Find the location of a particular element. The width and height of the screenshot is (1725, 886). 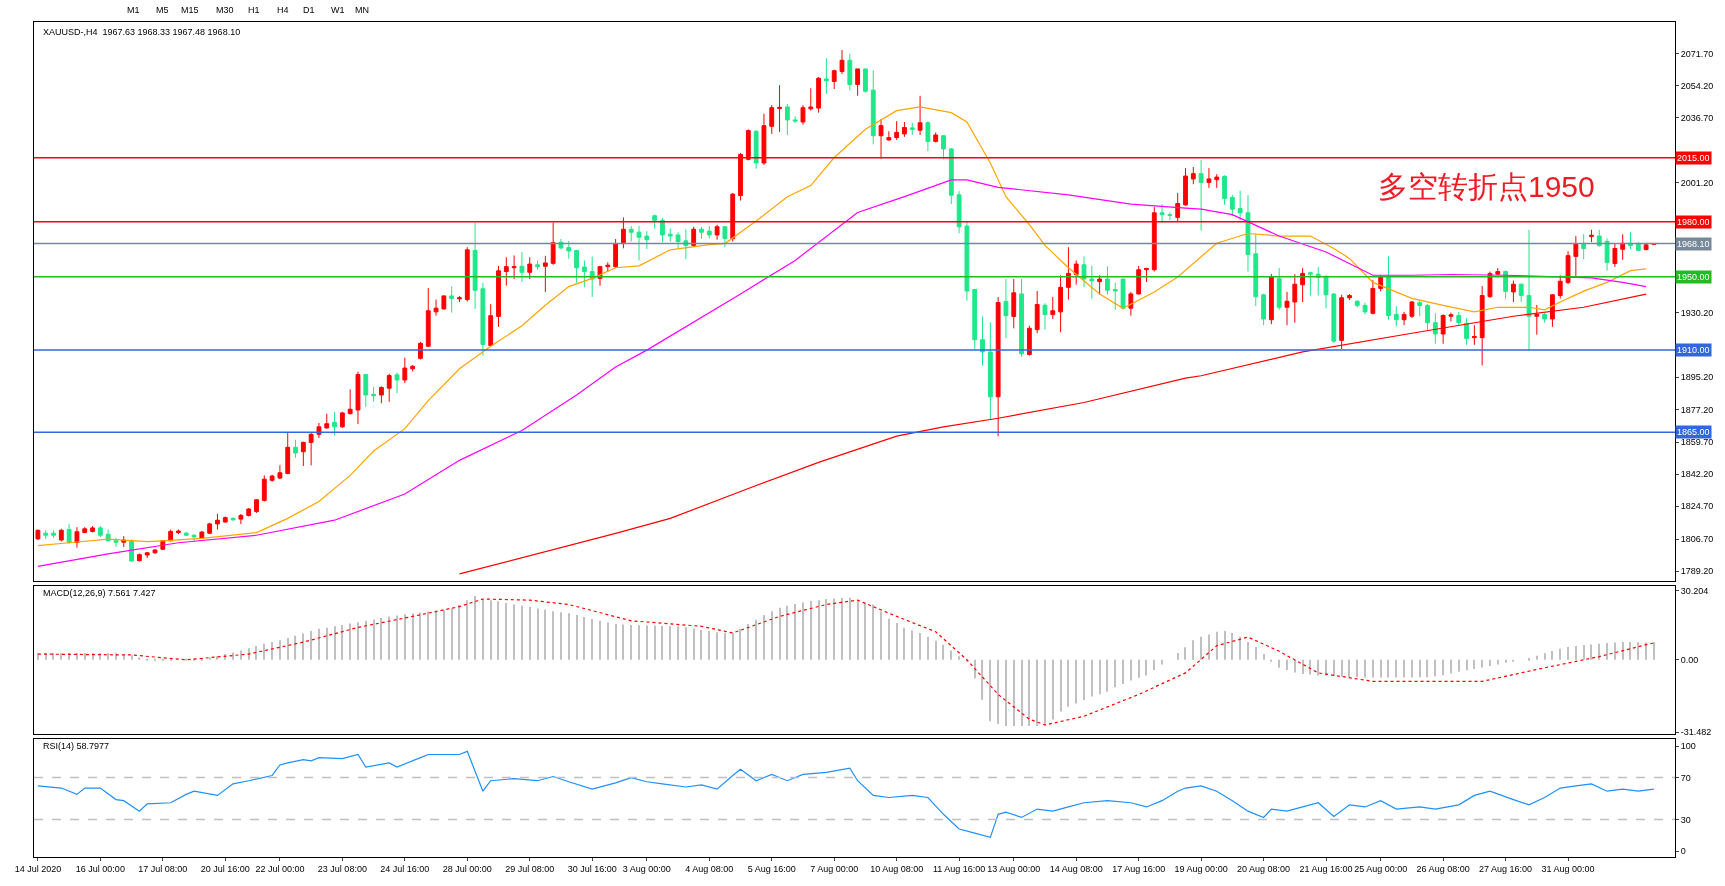

x-tick-label: 10 Aug 08:00 is located at coordinates (897, 869).